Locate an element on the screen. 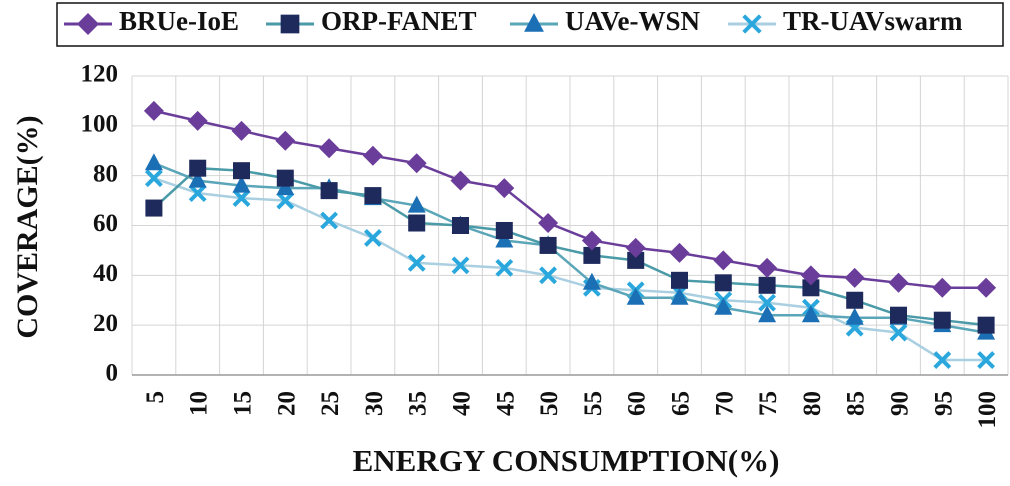  x-tick-label: 60 is located at coordinates (637, 403).